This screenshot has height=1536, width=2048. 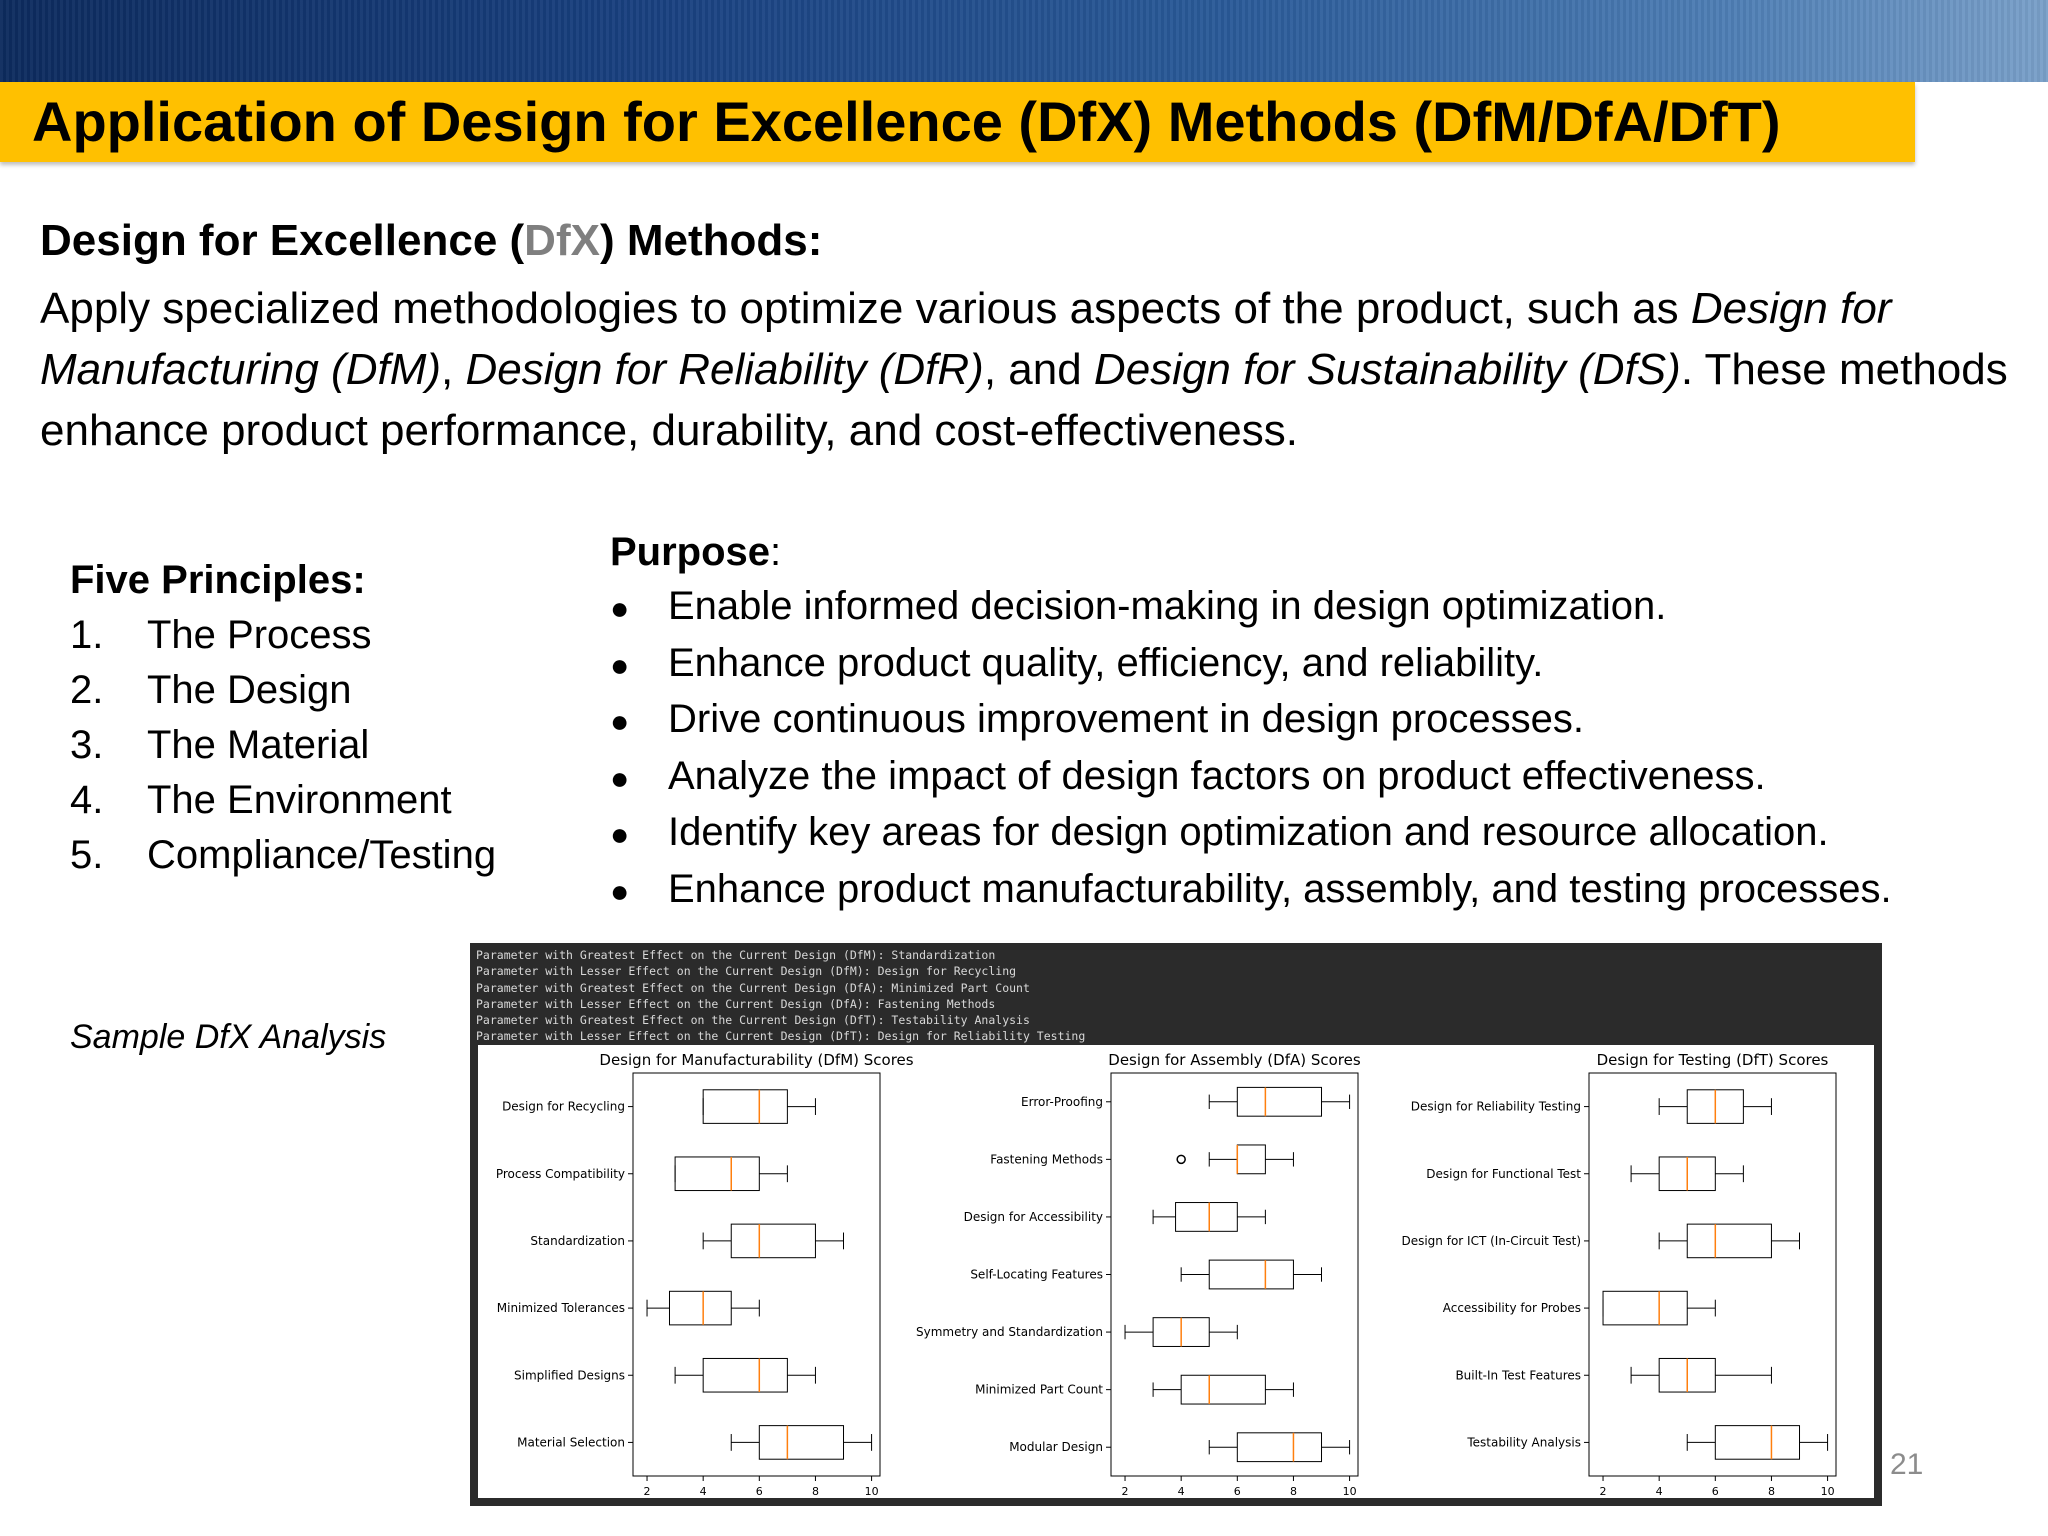 What do you see at coordinates (322, 855) in the screenshot?
I see `principle-label: Compliance/Testing` at bounding box center [322, 855].